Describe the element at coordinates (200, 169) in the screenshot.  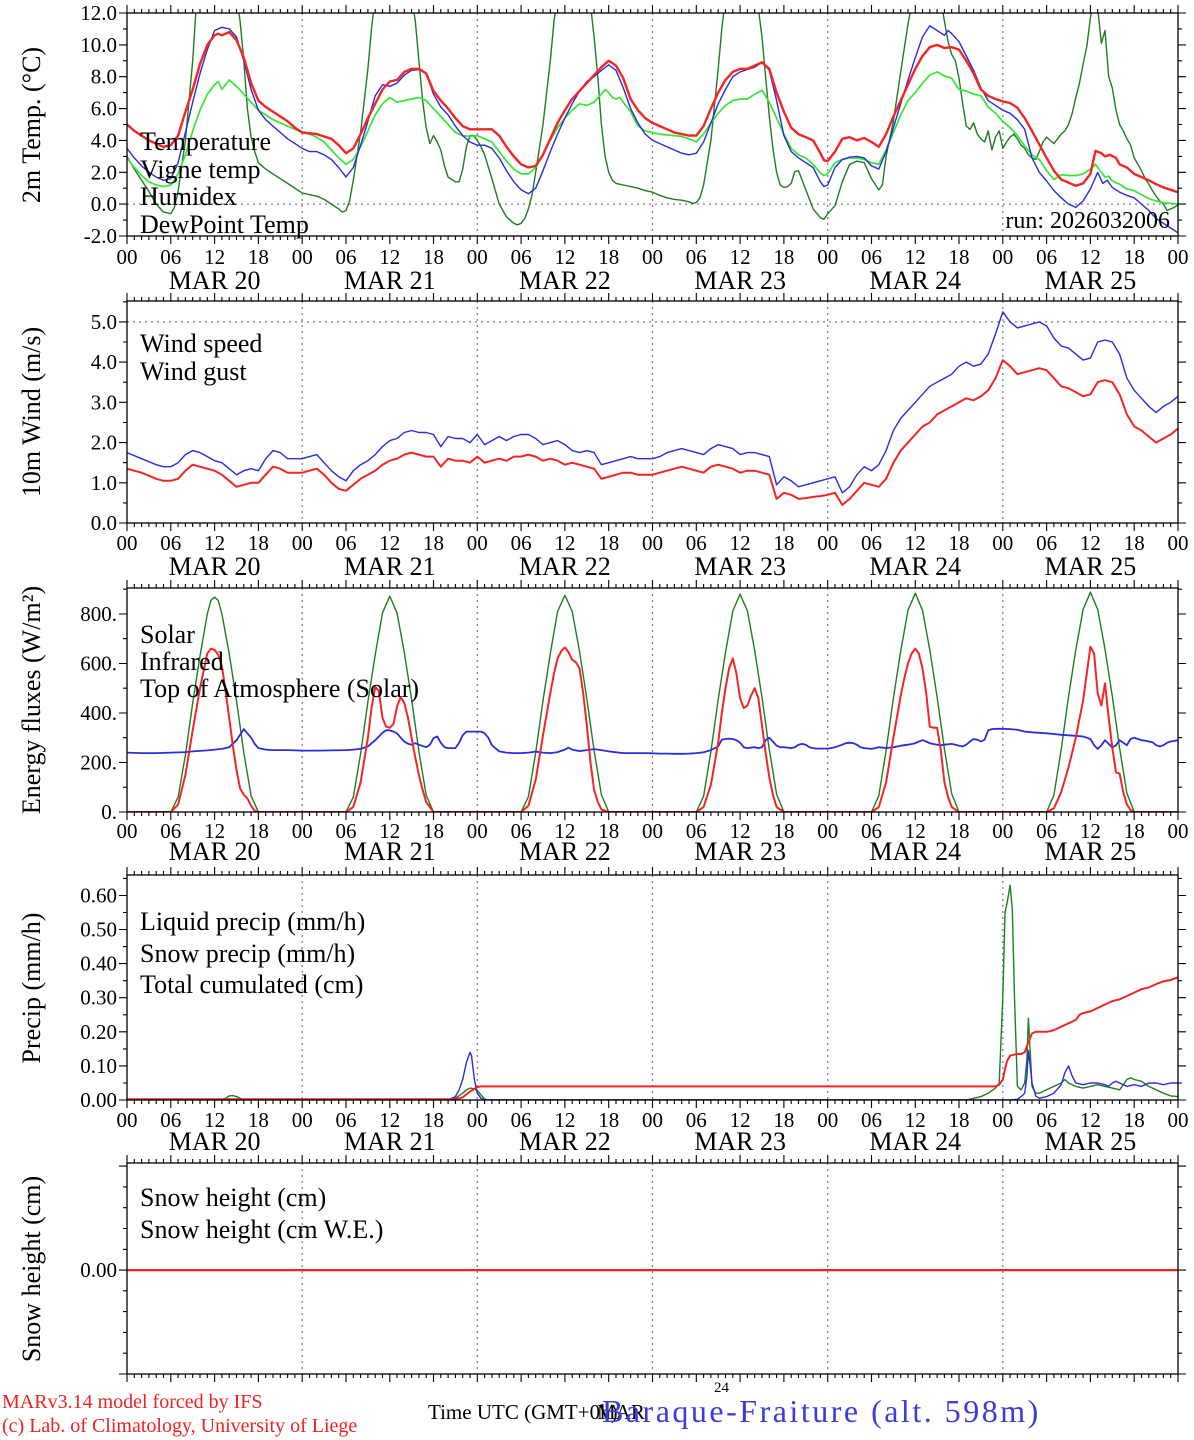
I see `legend-temp-vigne-temp: Vigne temp` at that location.